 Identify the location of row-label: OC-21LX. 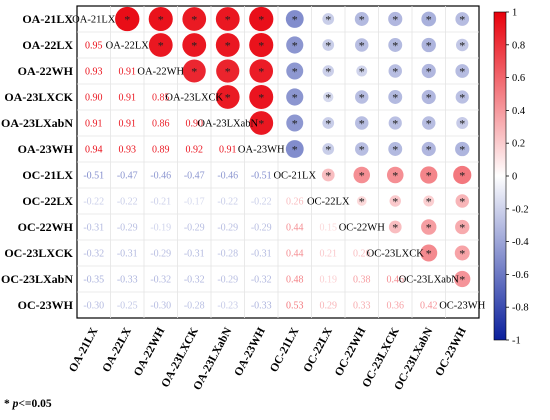
(47, 175).